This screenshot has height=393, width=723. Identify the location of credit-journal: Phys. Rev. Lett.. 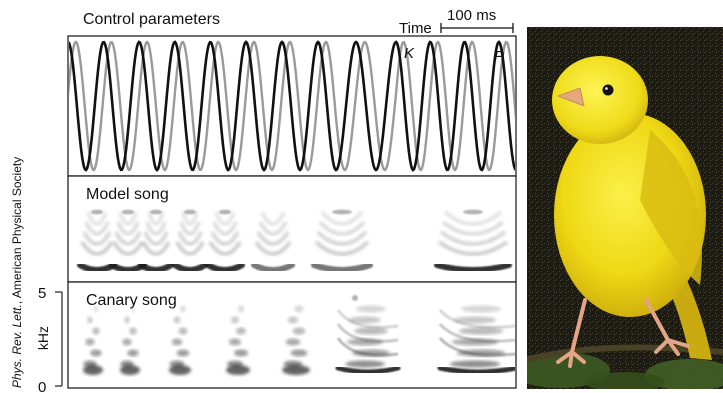
(17, 346).